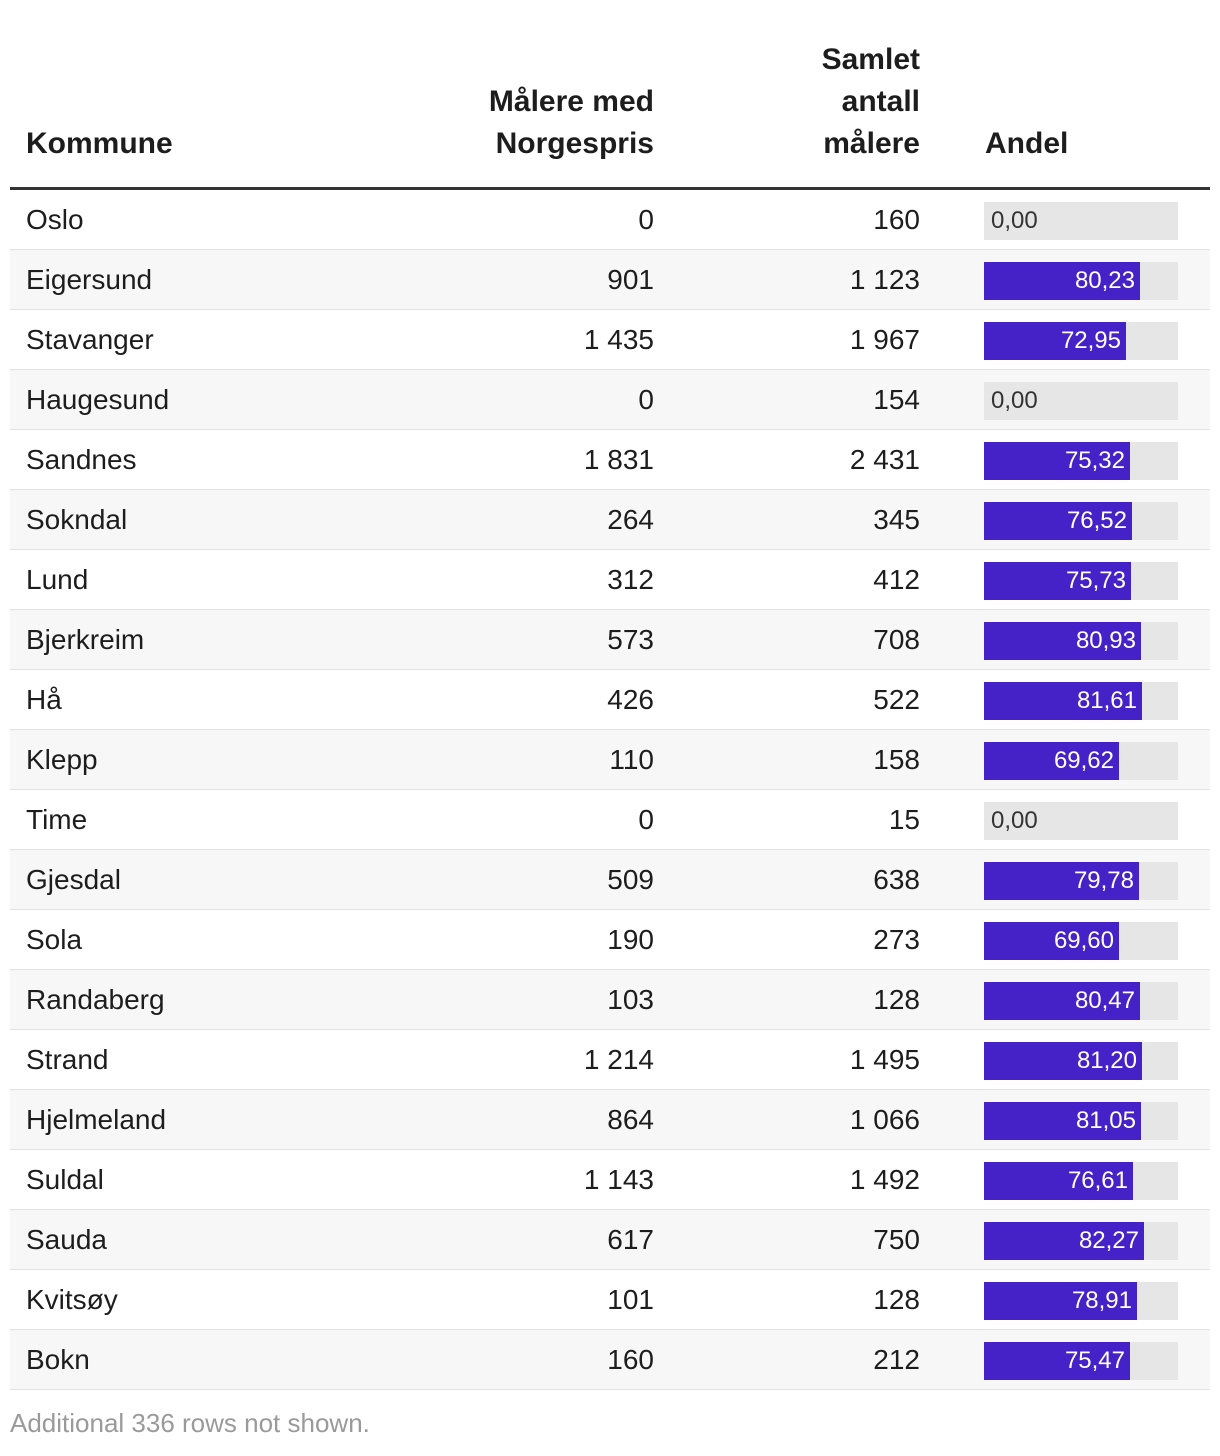 Image resolution: width=1220 pixels, height=1456 pixels. I want to click on table-row: Stavanger 1 435 1 967 72,95, so click(610, 340).